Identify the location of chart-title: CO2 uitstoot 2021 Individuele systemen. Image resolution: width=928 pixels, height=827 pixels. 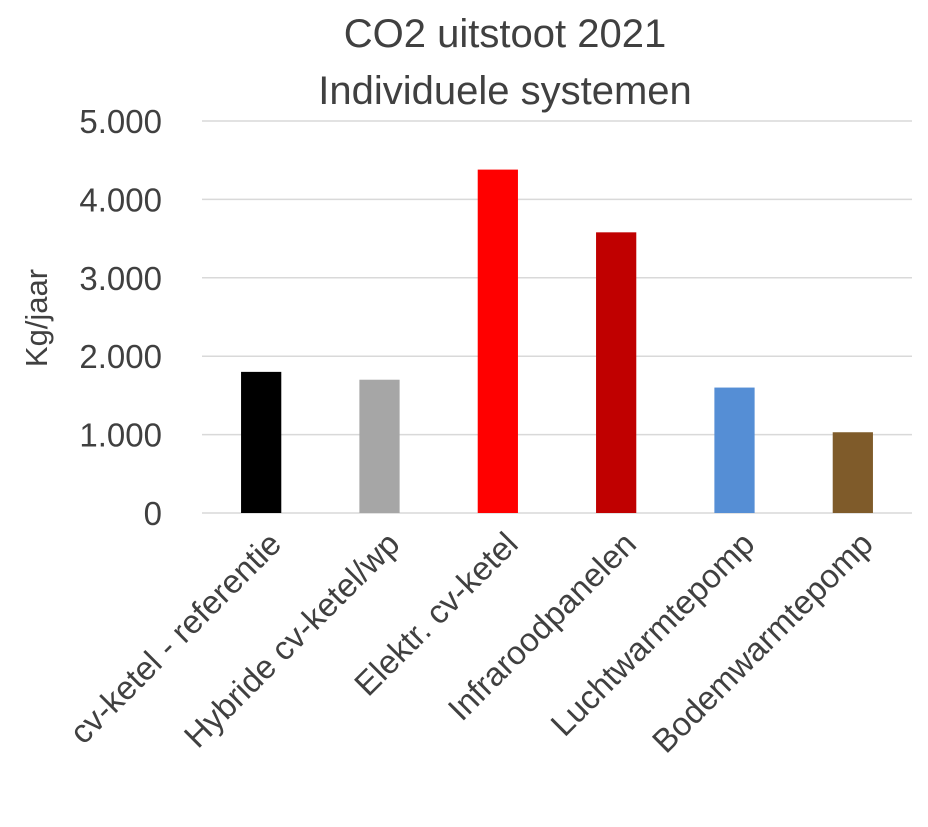
(505, 62).